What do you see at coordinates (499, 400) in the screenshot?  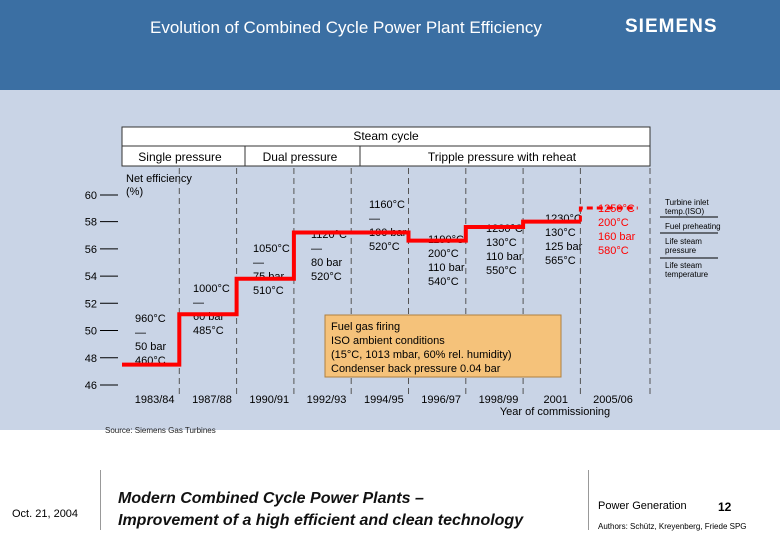 I see `x-tick-label: 1998/99` at bounding box center [499, 400].